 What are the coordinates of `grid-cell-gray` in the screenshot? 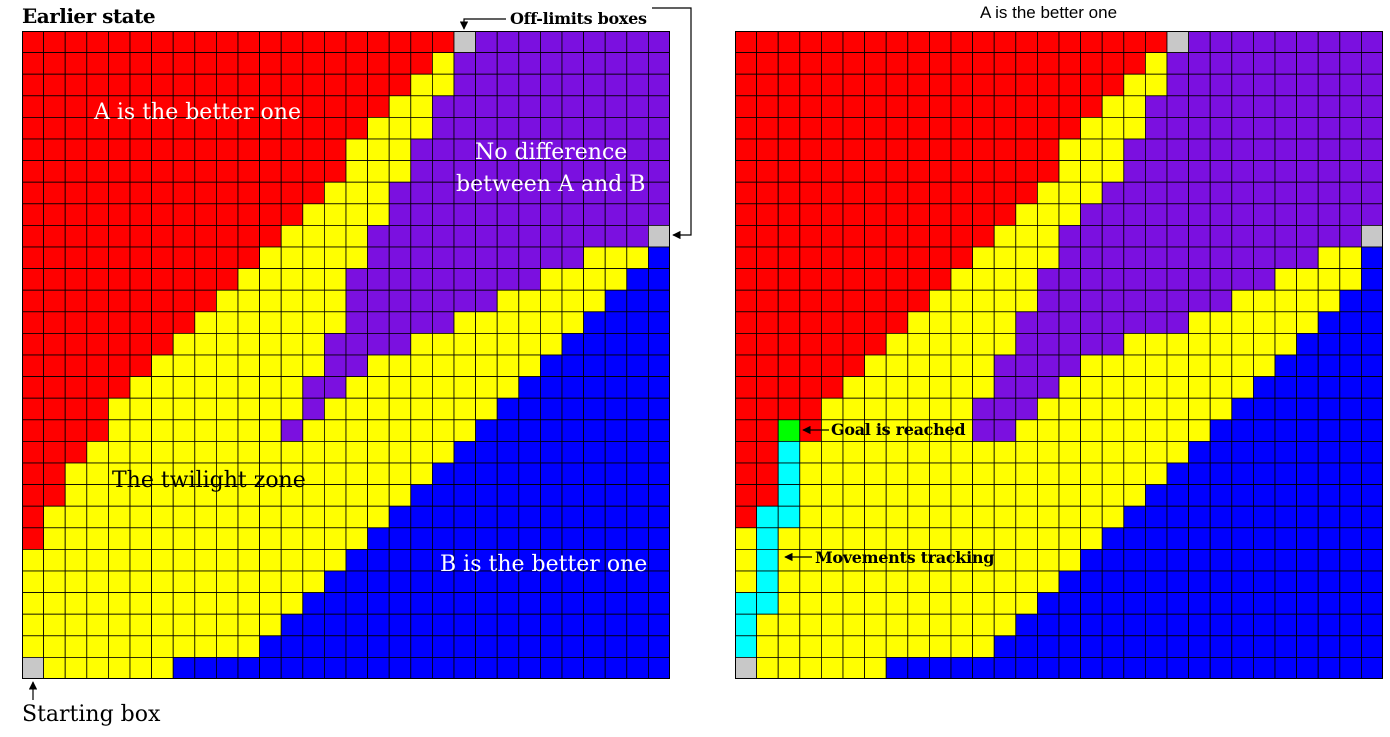 It's located at (33, 668).